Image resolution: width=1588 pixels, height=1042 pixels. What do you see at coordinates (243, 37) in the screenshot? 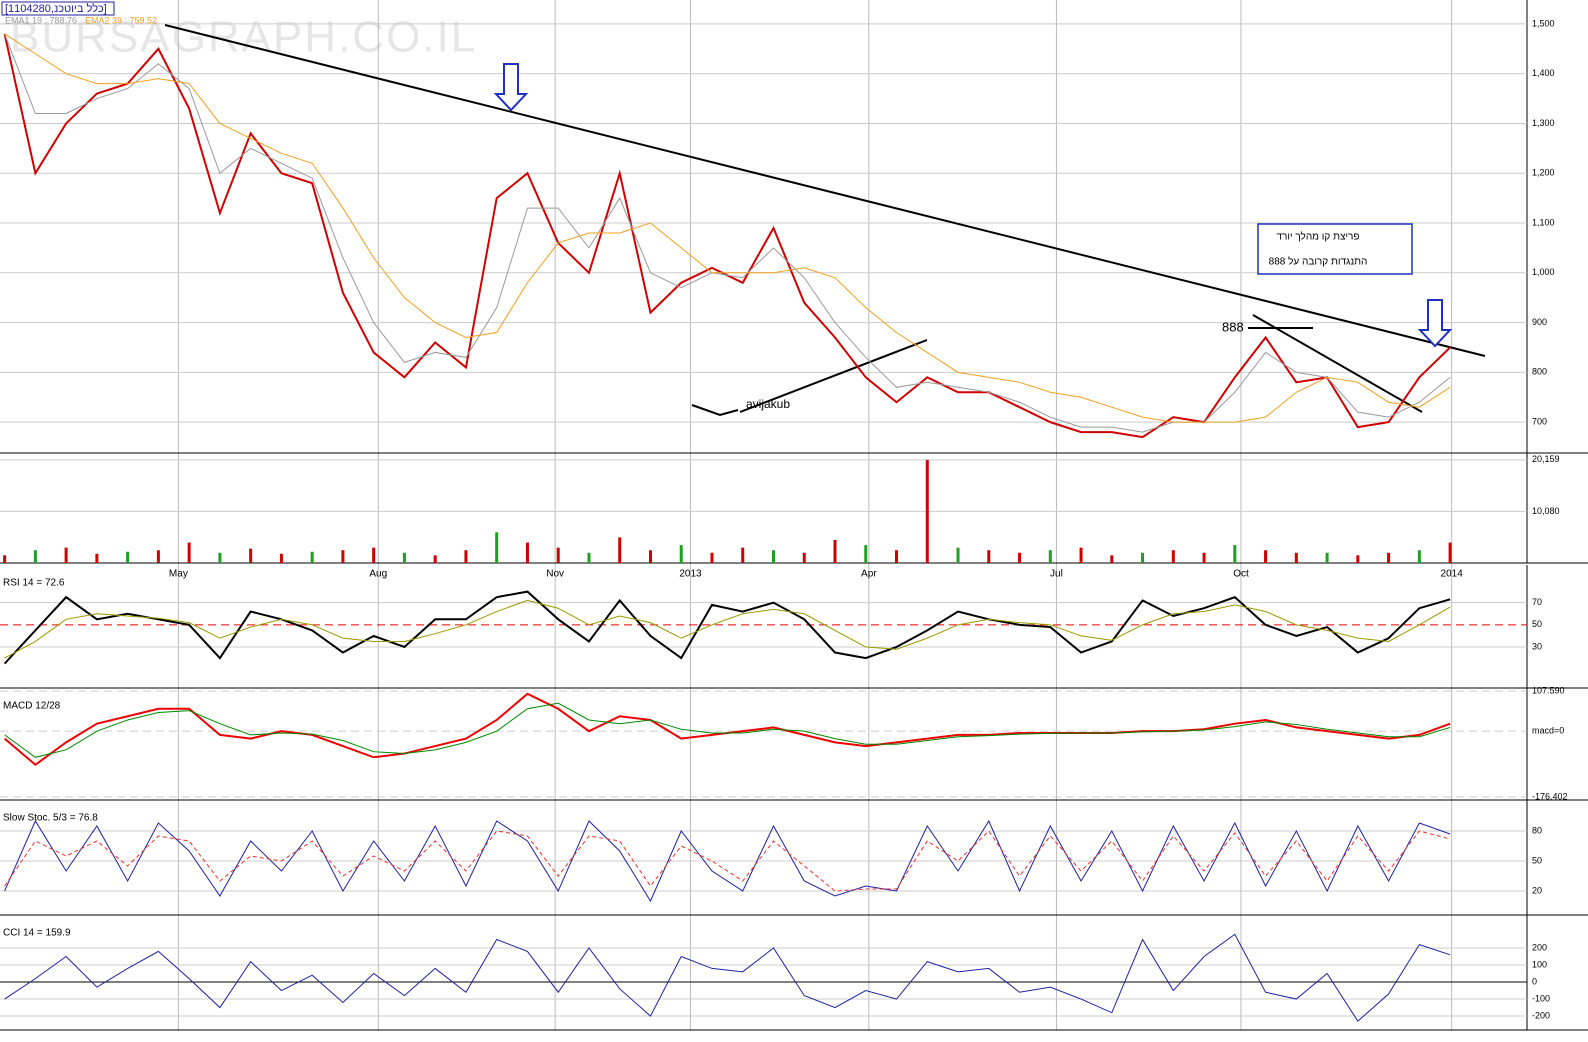
I see `watermark: BURSAGRAPH.CO.IL` at bounding box center [243, 37].